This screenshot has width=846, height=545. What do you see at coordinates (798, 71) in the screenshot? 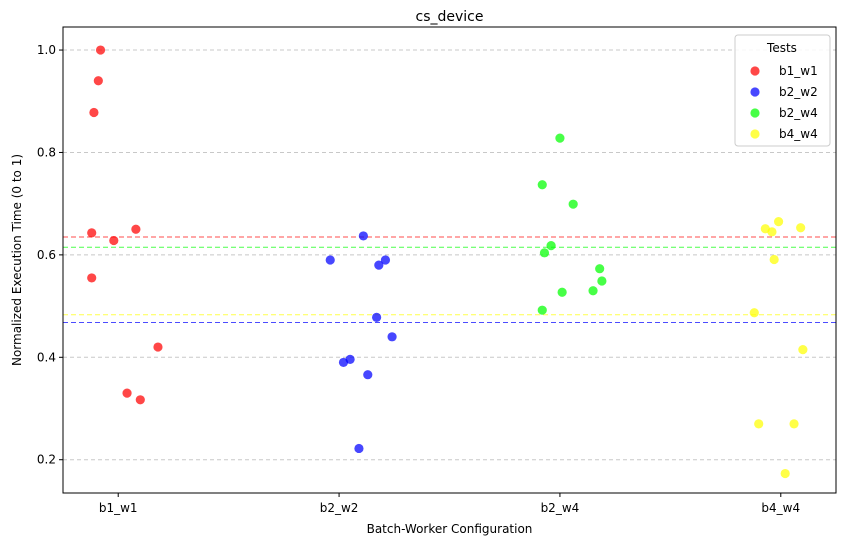
I see `legend-label-b1_w1: b1_w1` at bounding box center [798, 71].